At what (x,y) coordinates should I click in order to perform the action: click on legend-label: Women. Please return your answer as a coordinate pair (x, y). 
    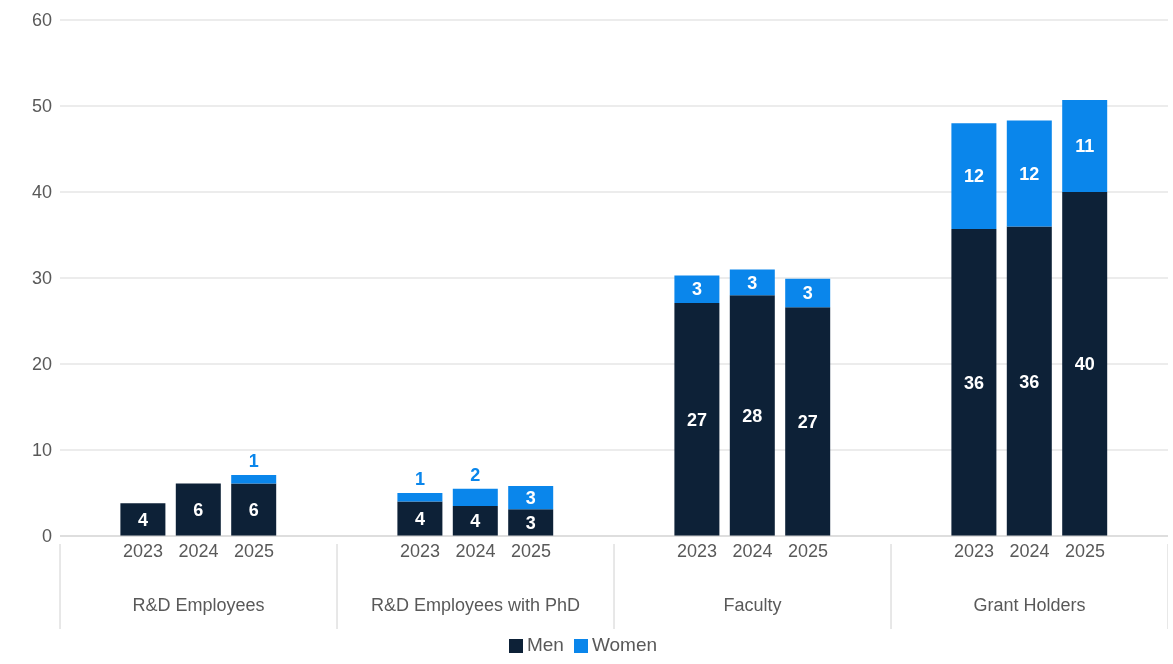
    Looking at the image, I should click on (624, 644).